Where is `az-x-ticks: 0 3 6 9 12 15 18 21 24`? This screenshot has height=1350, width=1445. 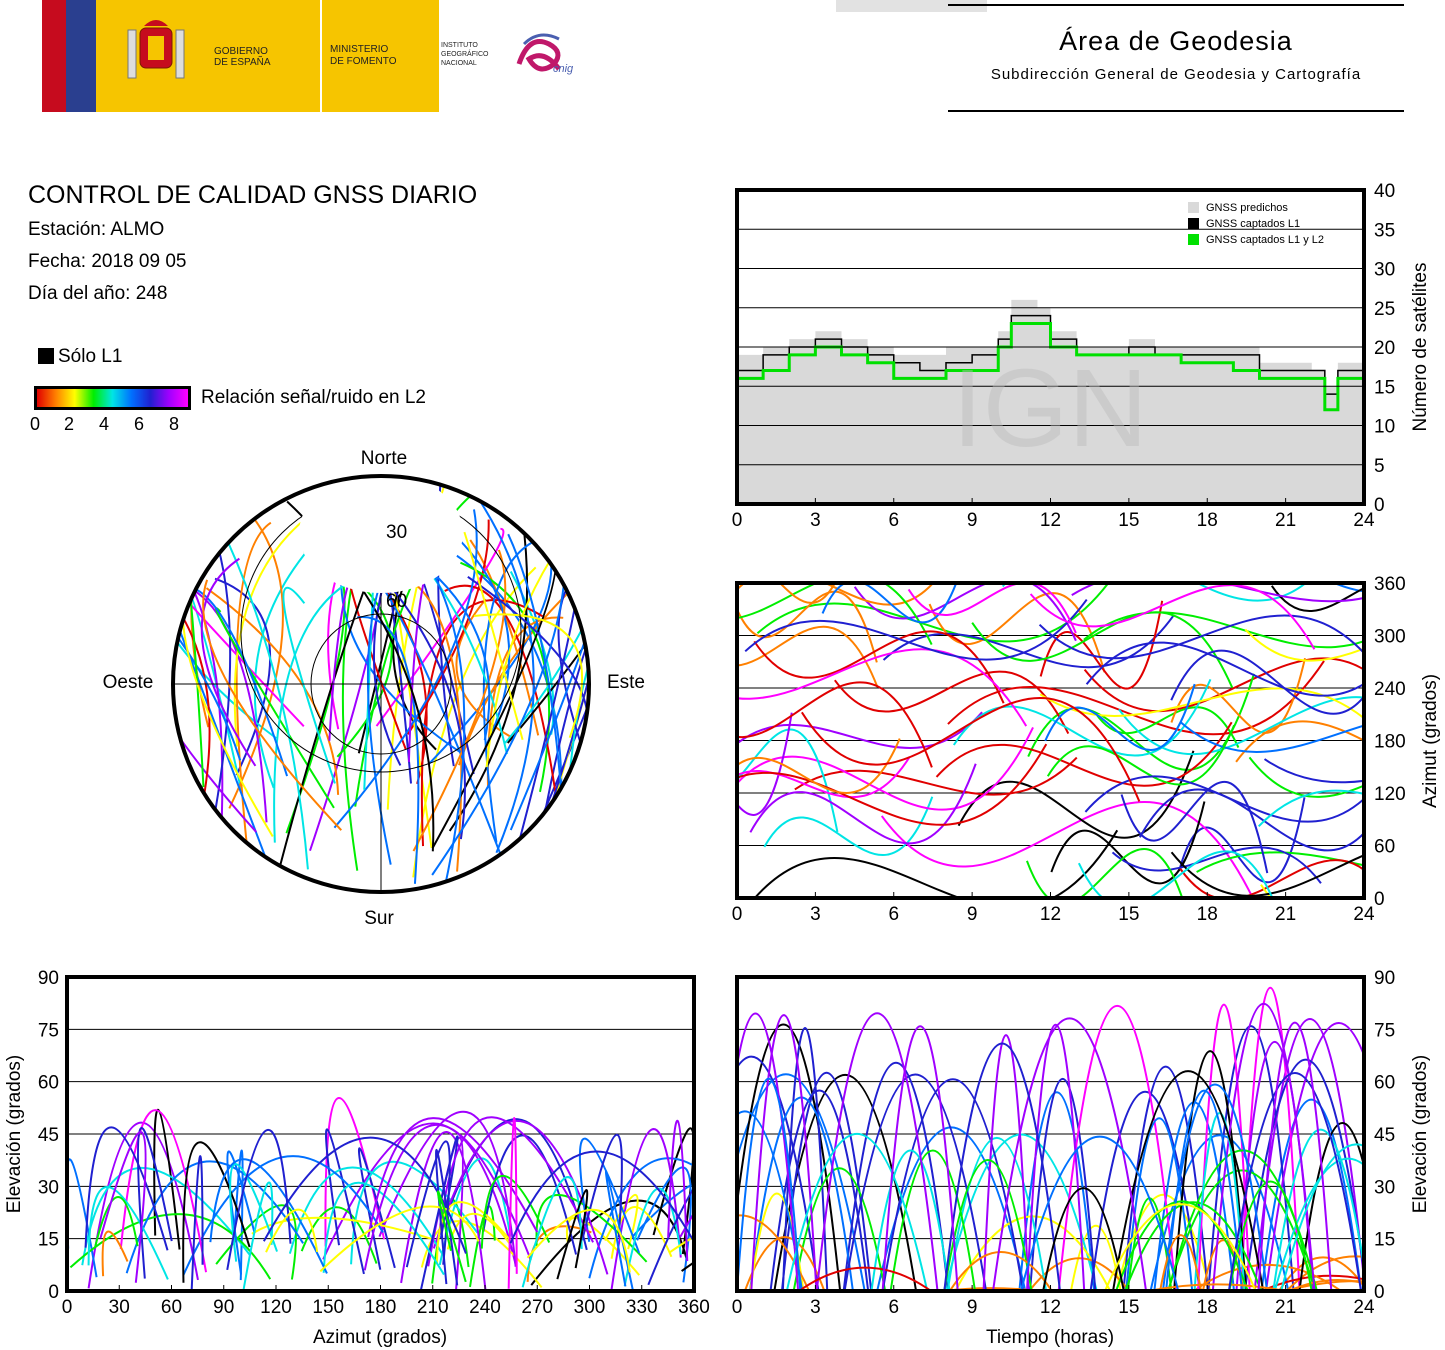 az-x-ticks: 0 3 6 9 12 15 18 21 24 is located at coordinates (1053, 908).